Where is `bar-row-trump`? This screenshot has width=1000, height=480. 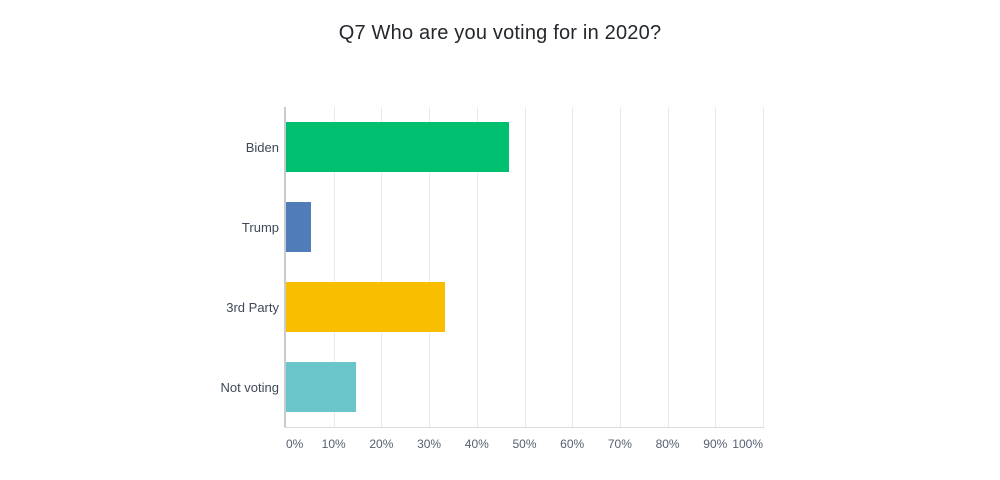
bar-row-trump is located at coordinates (524, 227).